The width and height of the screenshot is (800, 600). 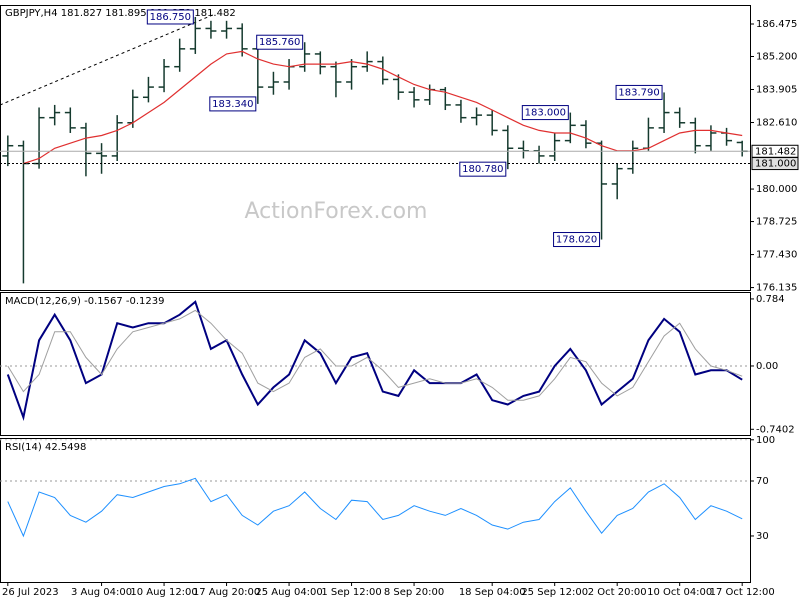 I want to click on y-tick-label: -0.7402, so click(x=775, y=429).